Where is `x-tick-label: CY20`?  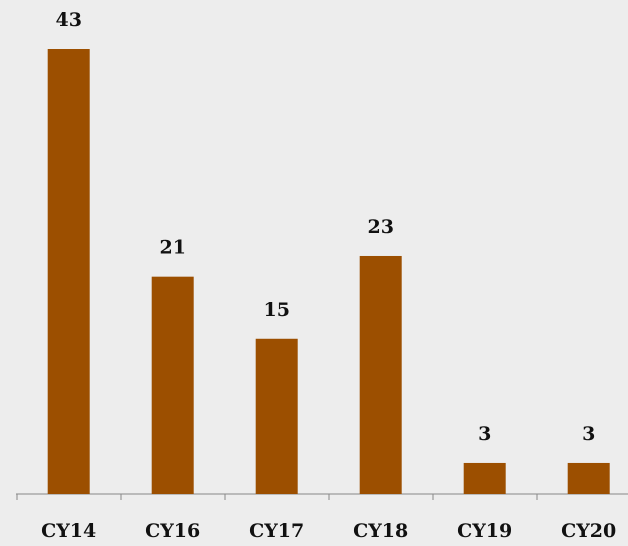
x-tick-label: CY20 is located at coordinates (588, 531).